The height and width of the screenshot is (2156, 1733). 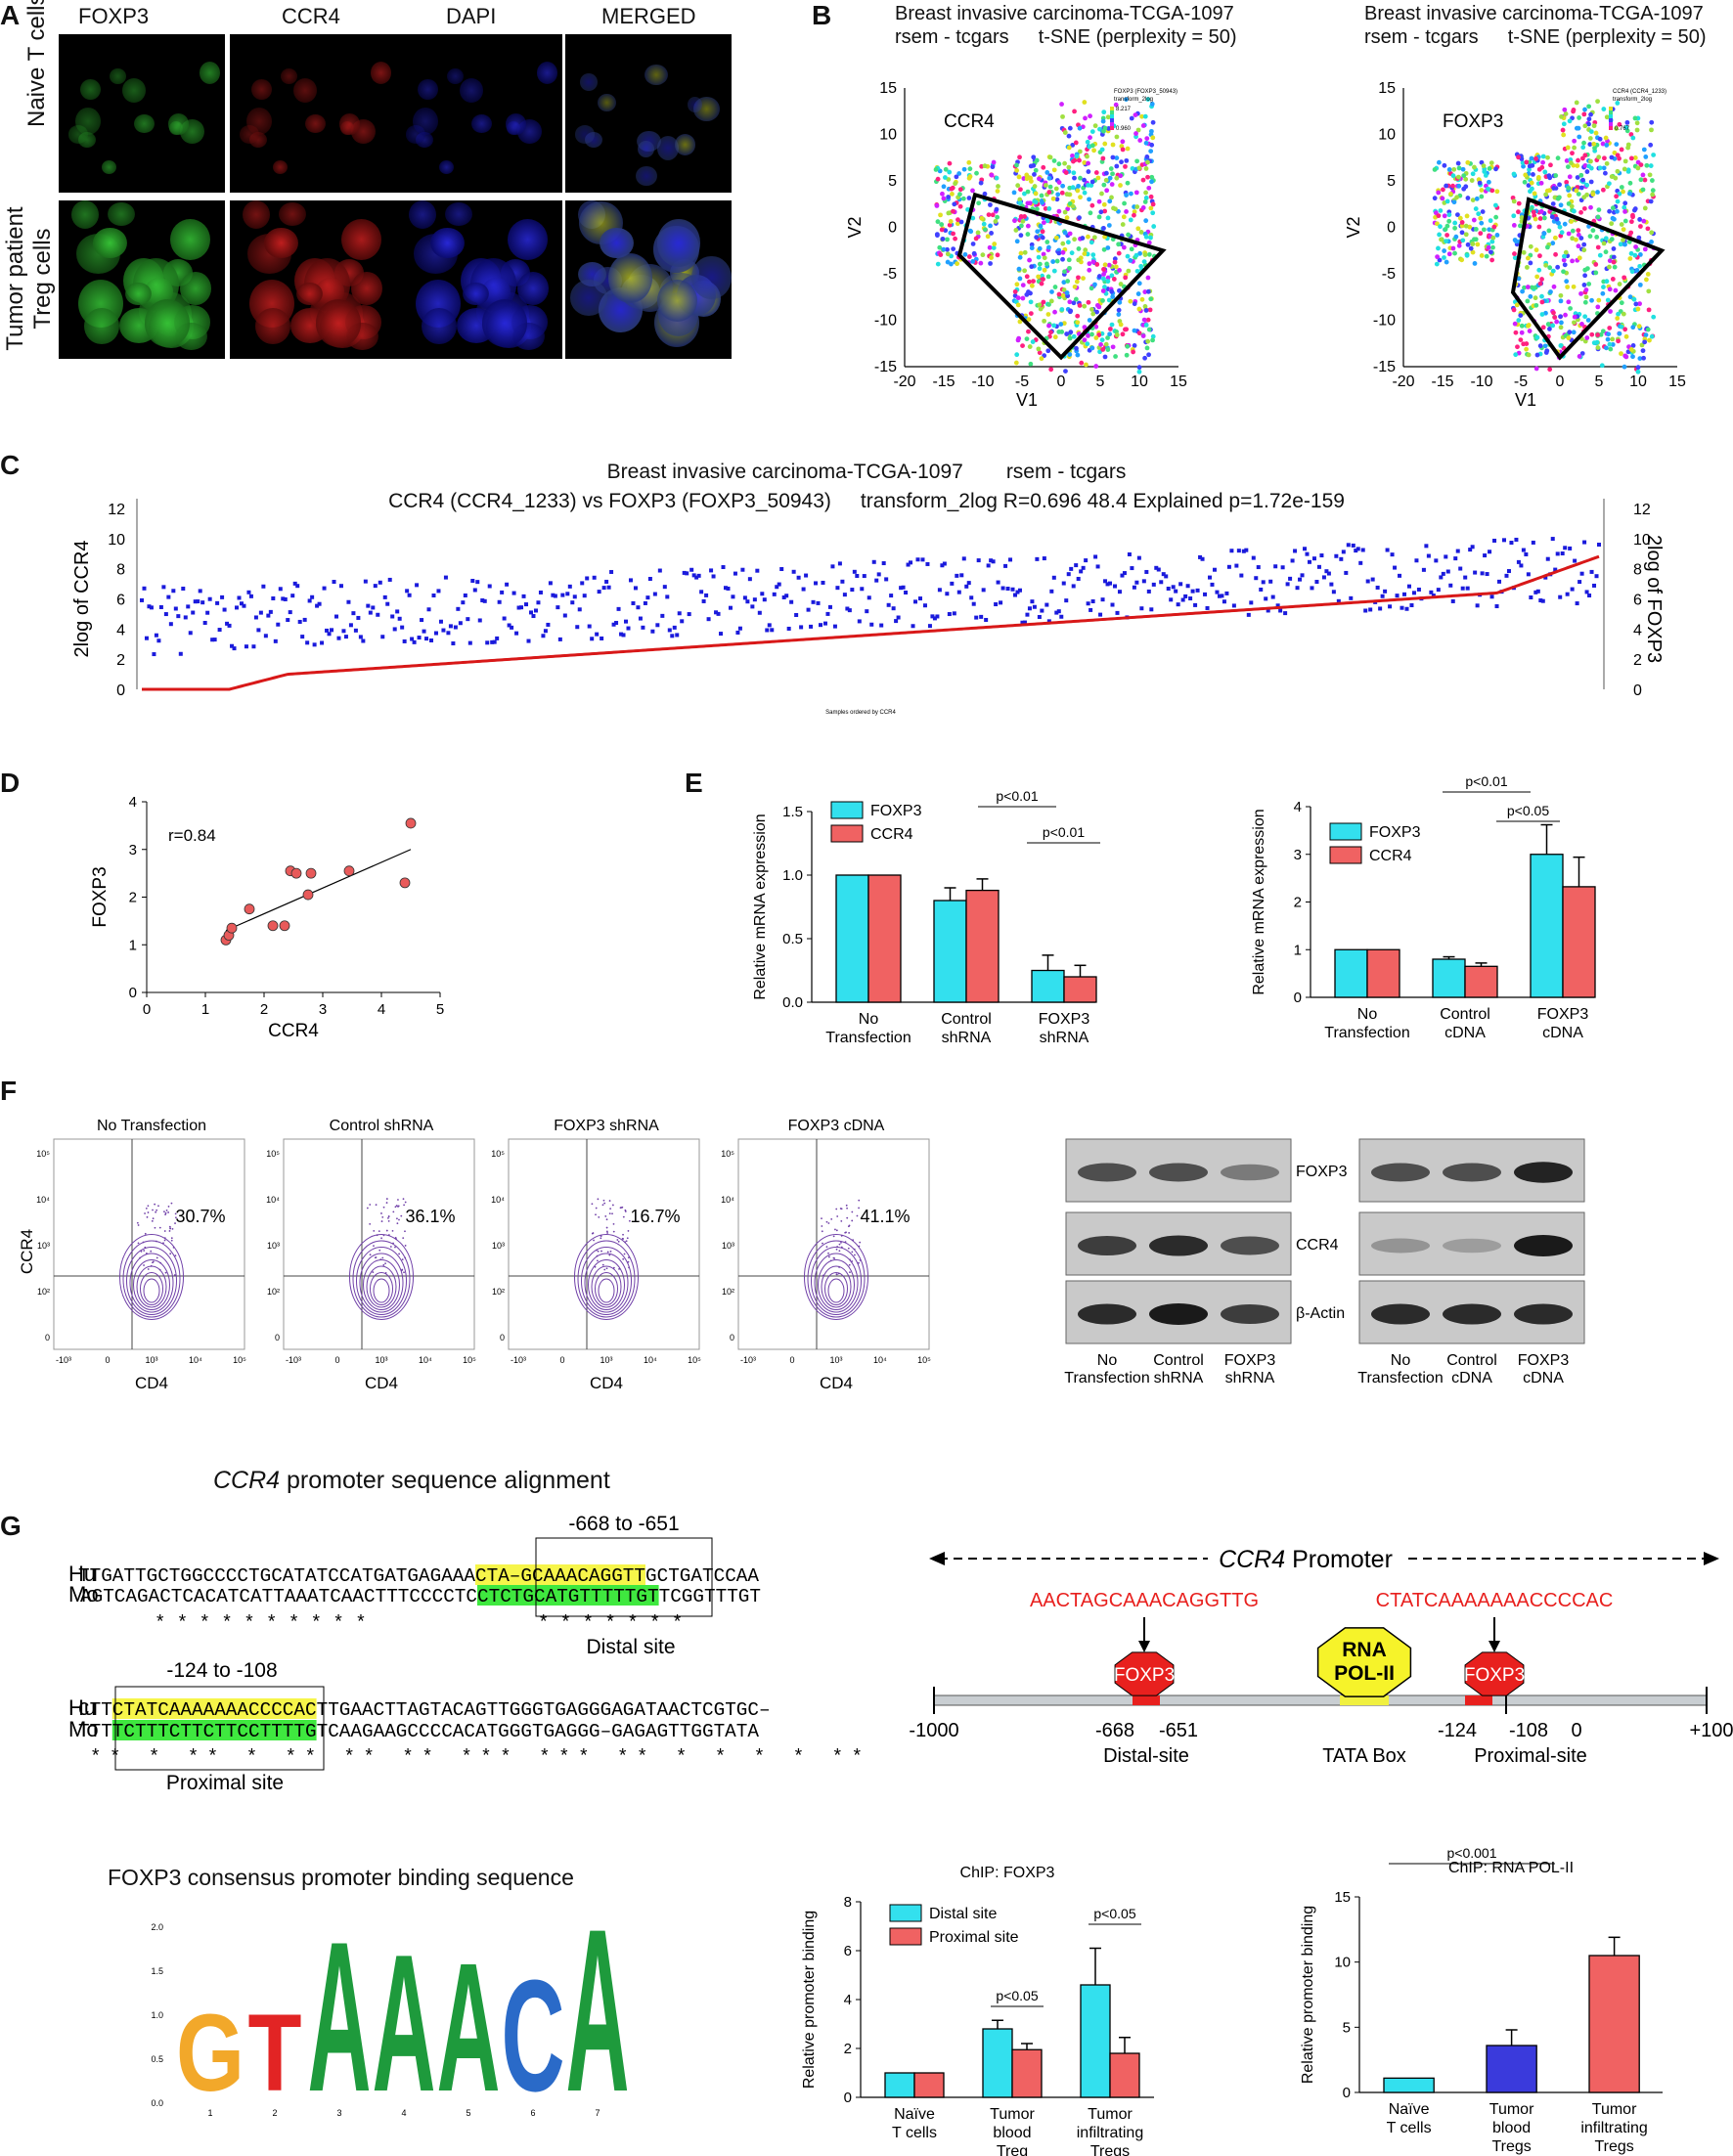 What do you see at coordinates (1614, 2146) in the screenshot?
I see `bar-category-label: Tregs` at bounding box center [1614, 2146].